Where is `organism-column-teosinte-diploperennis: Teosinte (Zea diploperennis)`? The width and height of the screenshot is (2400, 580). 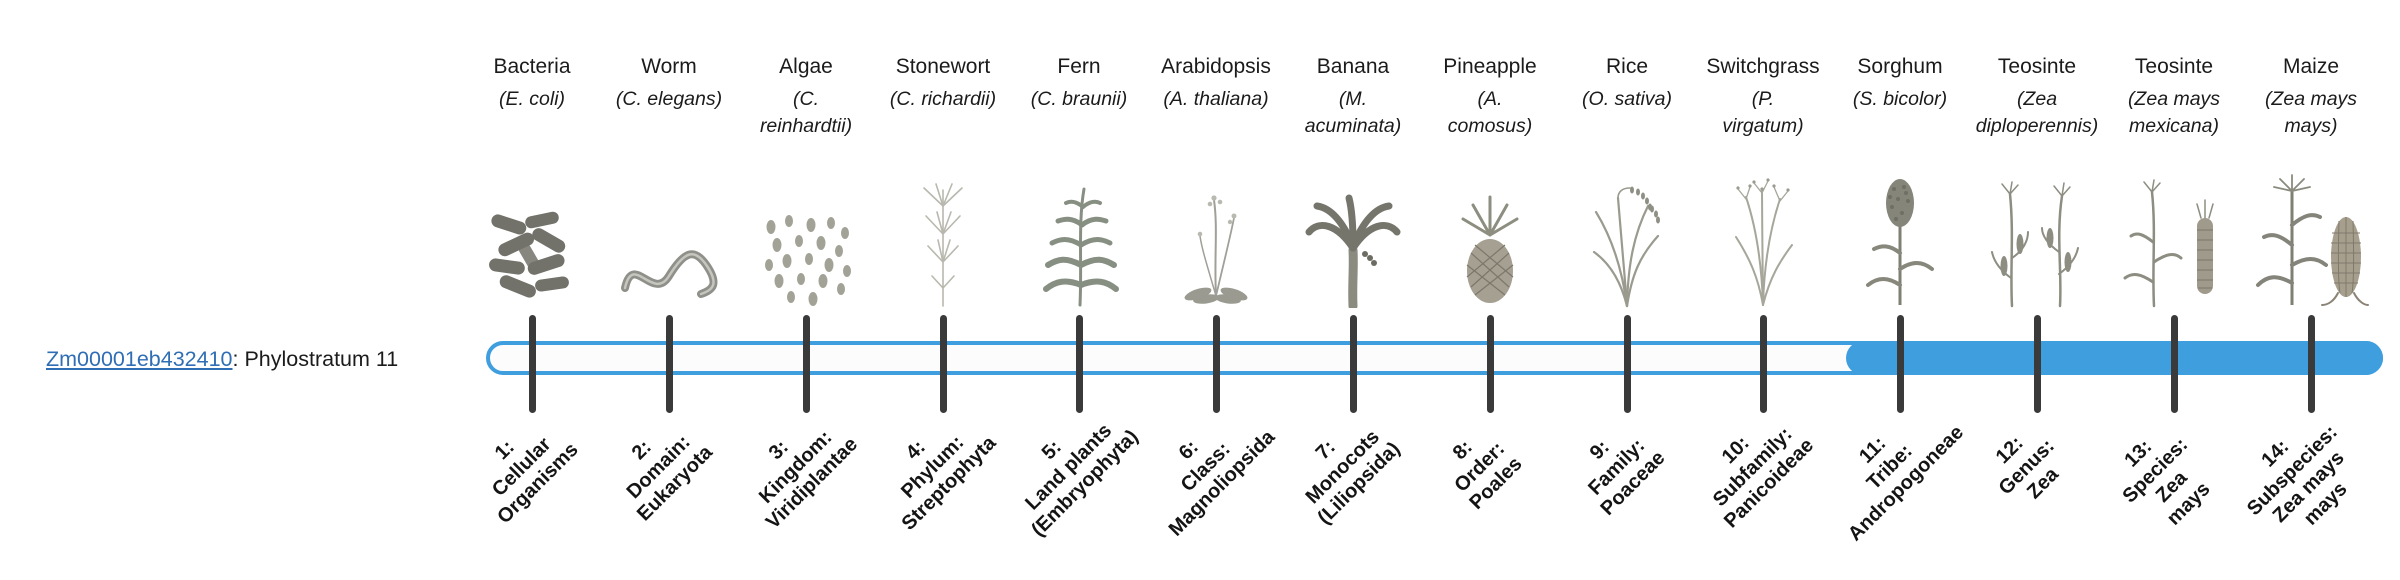
organism-column-teosinte-diploperennis: Teosinte (Zea diploperennis) is located at coordinates (2037, 181).